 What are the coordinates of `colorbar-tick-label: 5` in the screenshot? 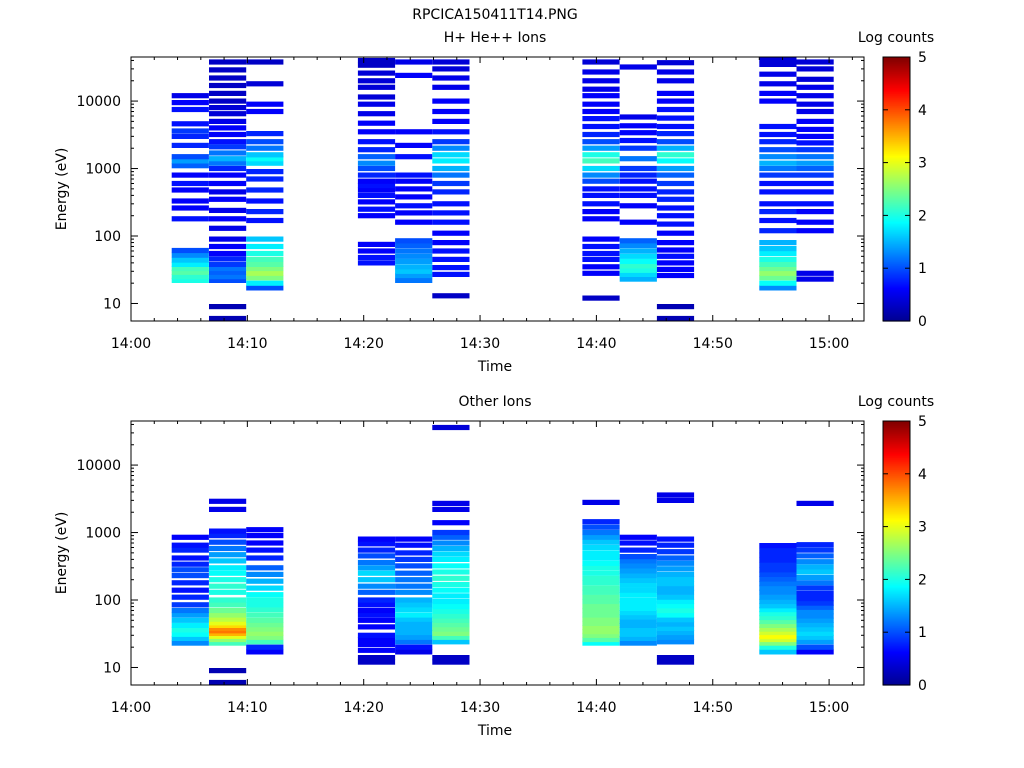 It's located at (922, 58).